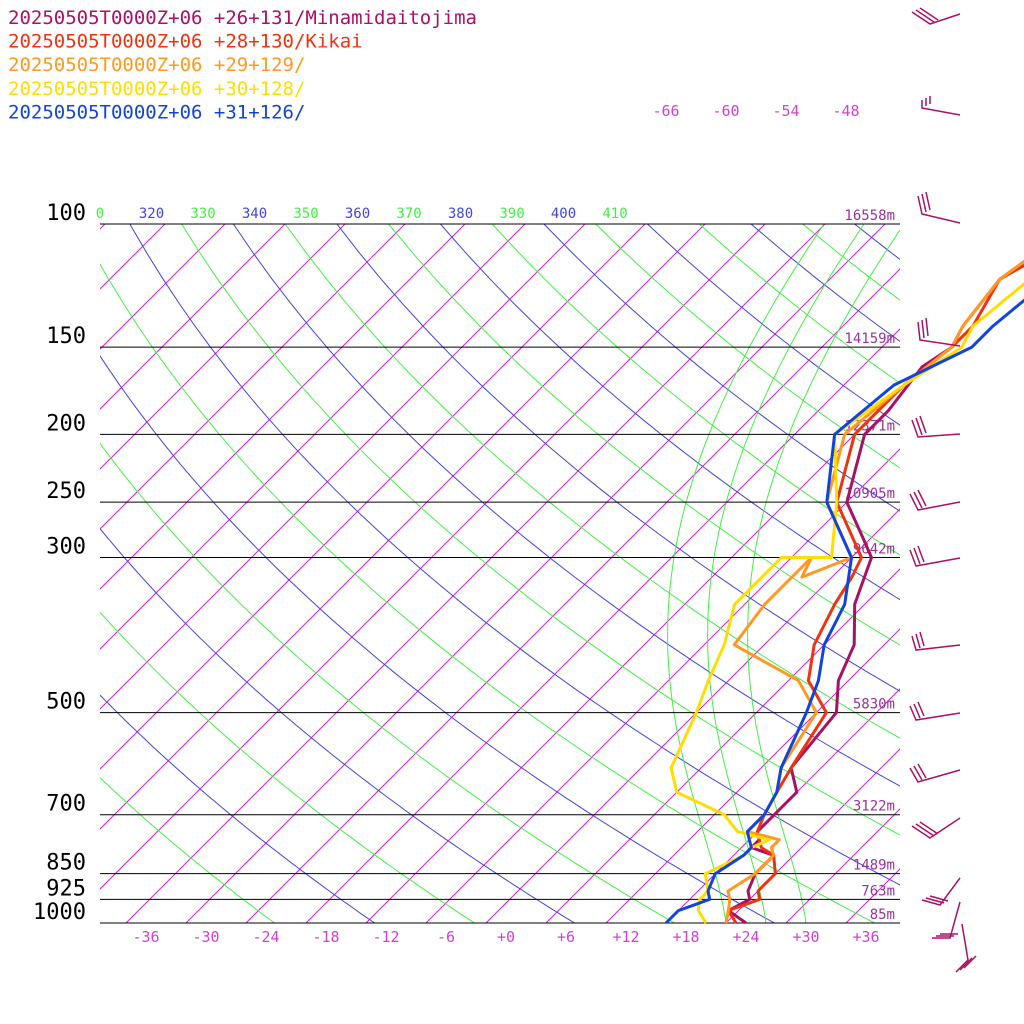 This screenshot has height=1024, width=1024. What do you see at coordinates (66, 547) in the screenshot?
I see `pressure-label: 300` at bounding box center [66, 547].